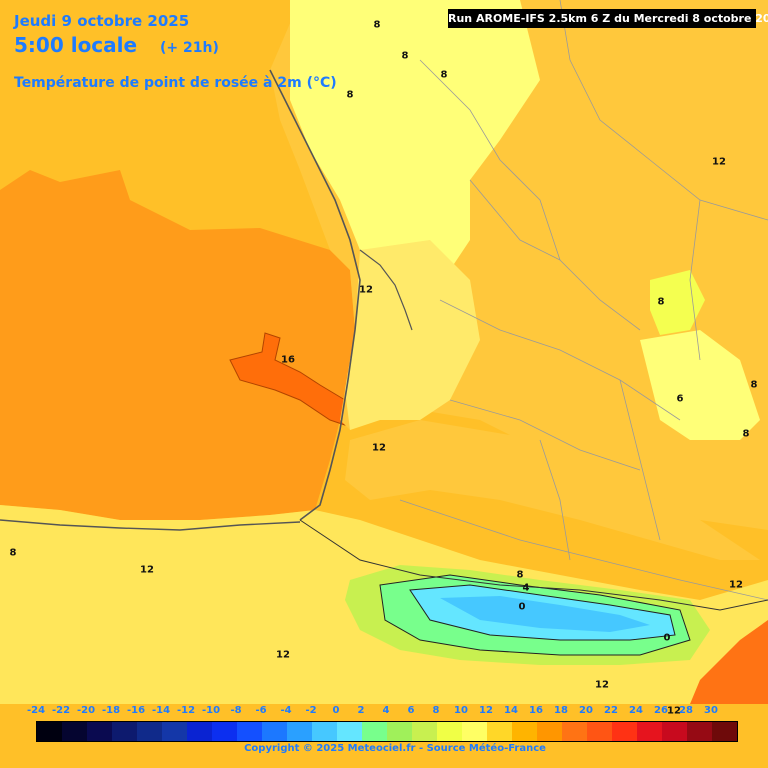  Describe the element at coordinates (386, 290) in the screenshot. I see `gironde-estuary` at that location.